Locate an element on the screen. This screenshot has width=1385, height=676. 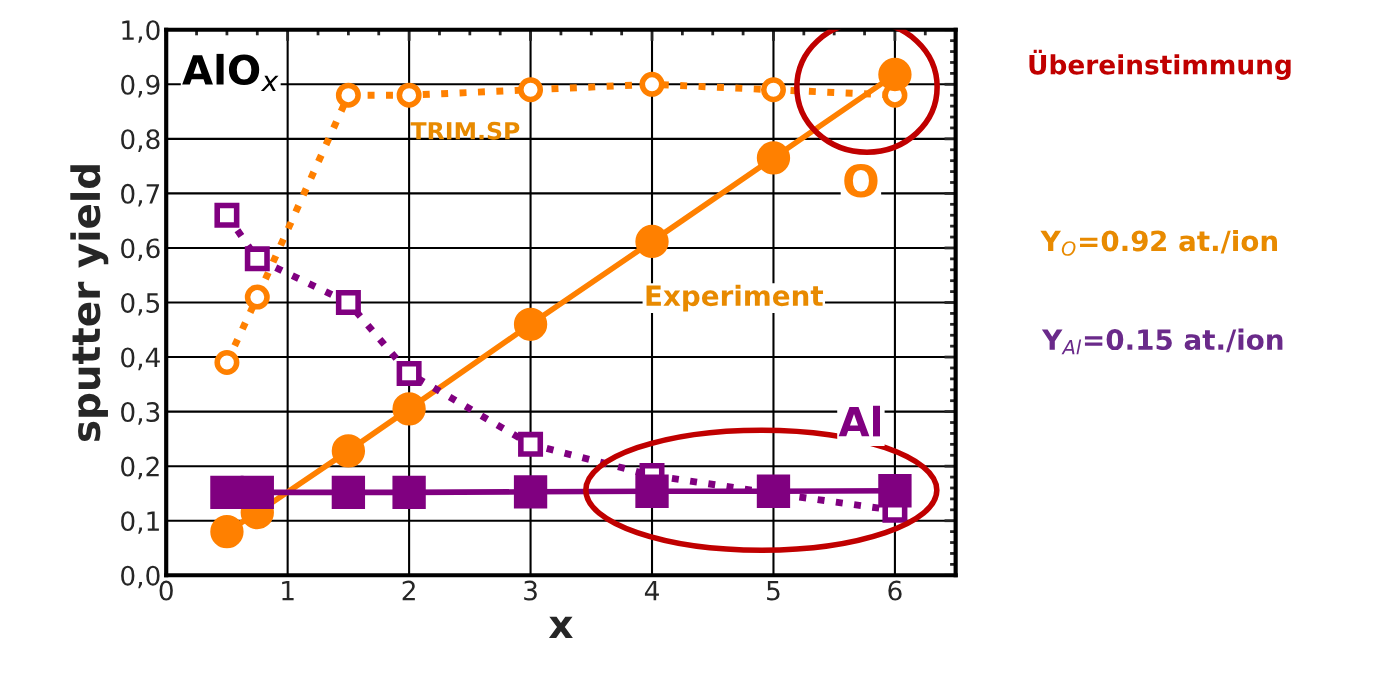
y-tick-label: 0,8 is located at coordinates (140, 140).